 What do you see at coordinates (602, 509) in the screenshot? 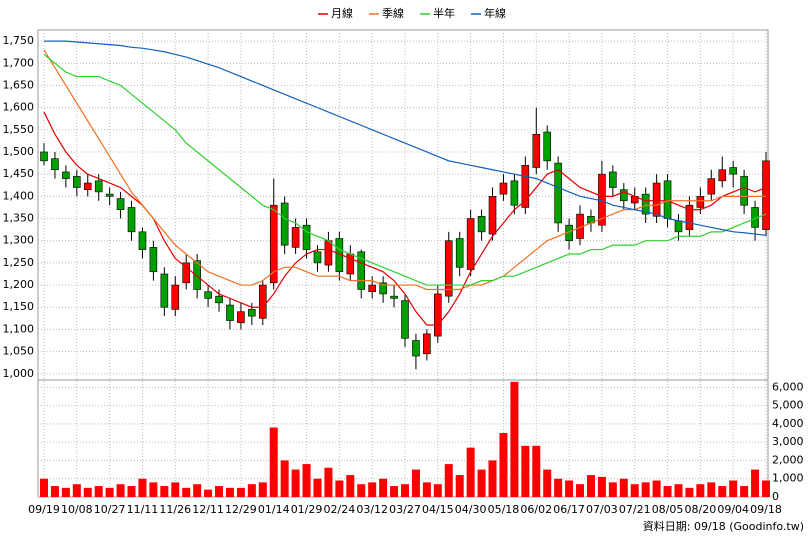
I see `x-tick-label: 07/03` at bounding box center [602, 509].